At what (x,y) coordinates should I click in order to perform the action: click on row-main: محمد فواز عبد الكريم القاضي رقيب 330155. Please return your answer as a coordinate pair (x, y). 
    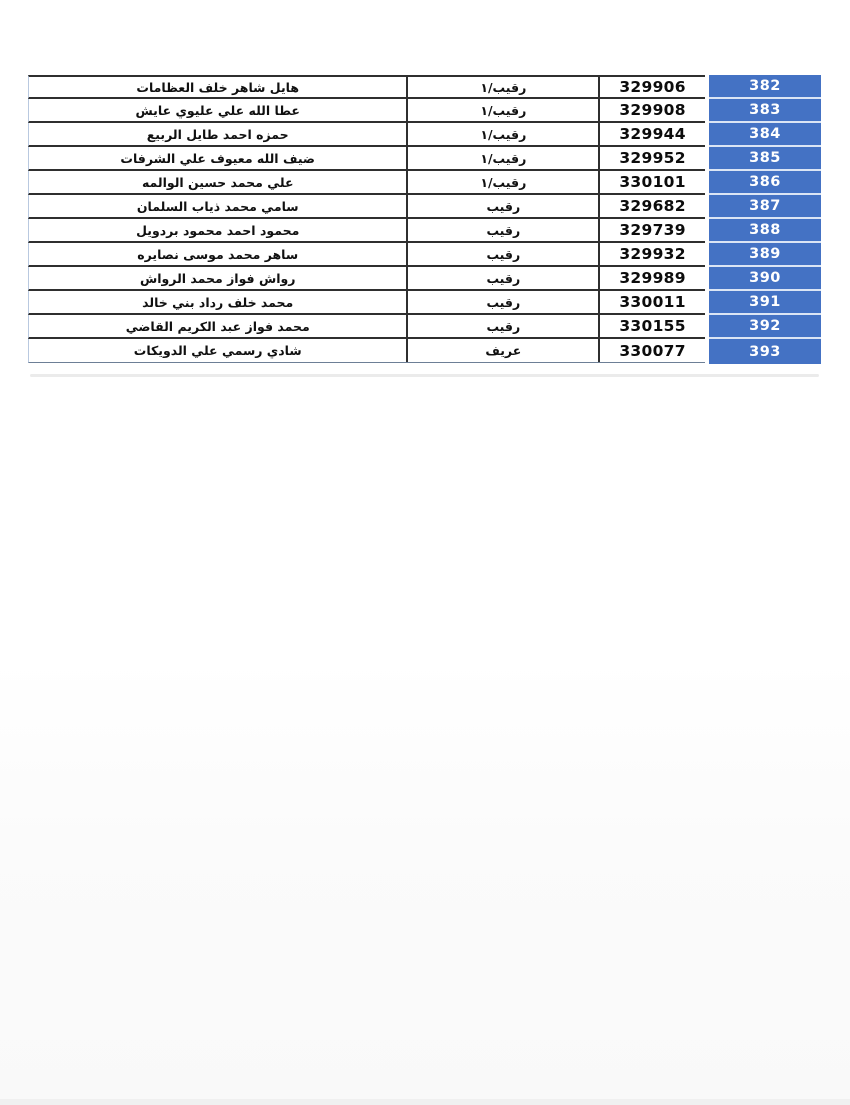
    Looking at the image, I should click on (366, 327).